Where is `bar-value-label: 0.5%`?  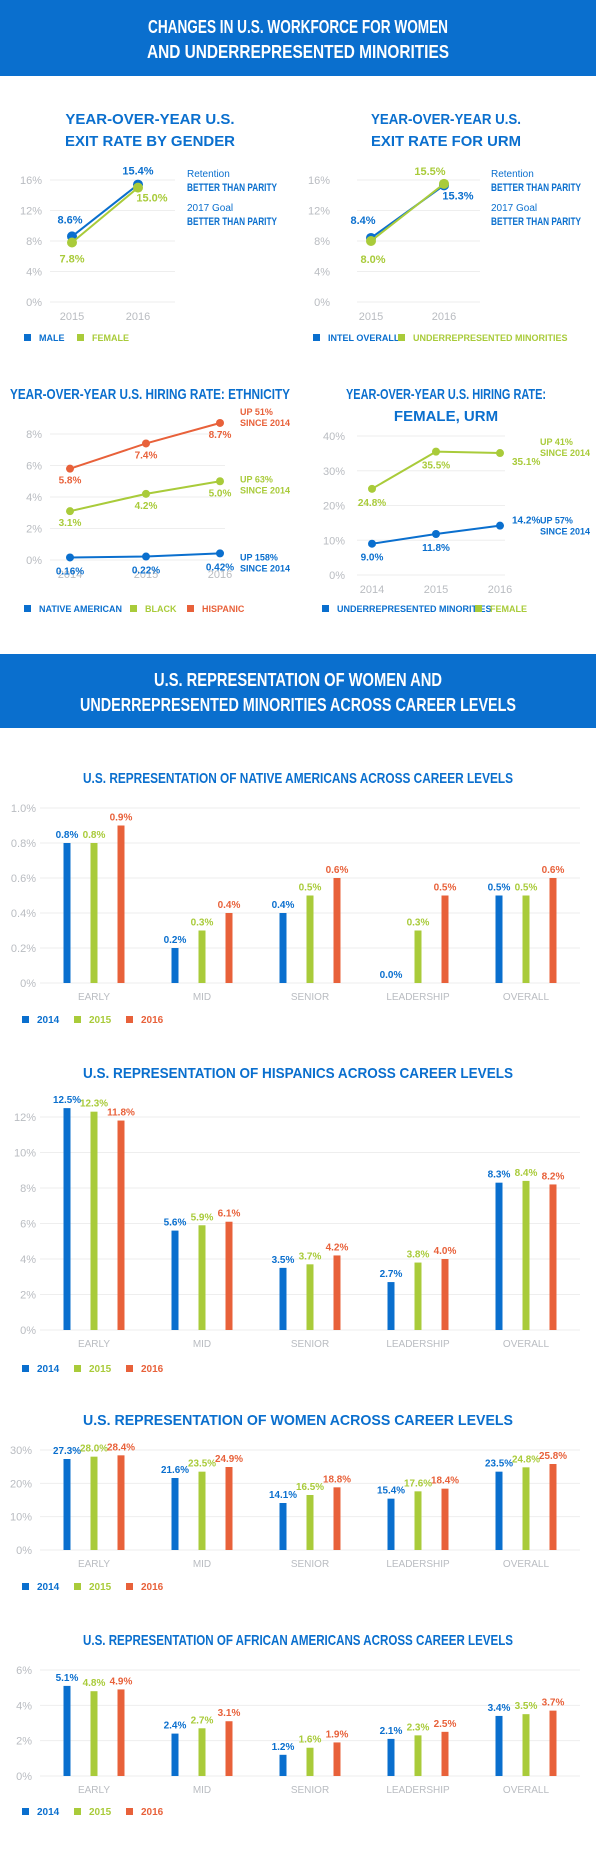
bar-value-label: 0.5% is located at coordinates (310, 888).